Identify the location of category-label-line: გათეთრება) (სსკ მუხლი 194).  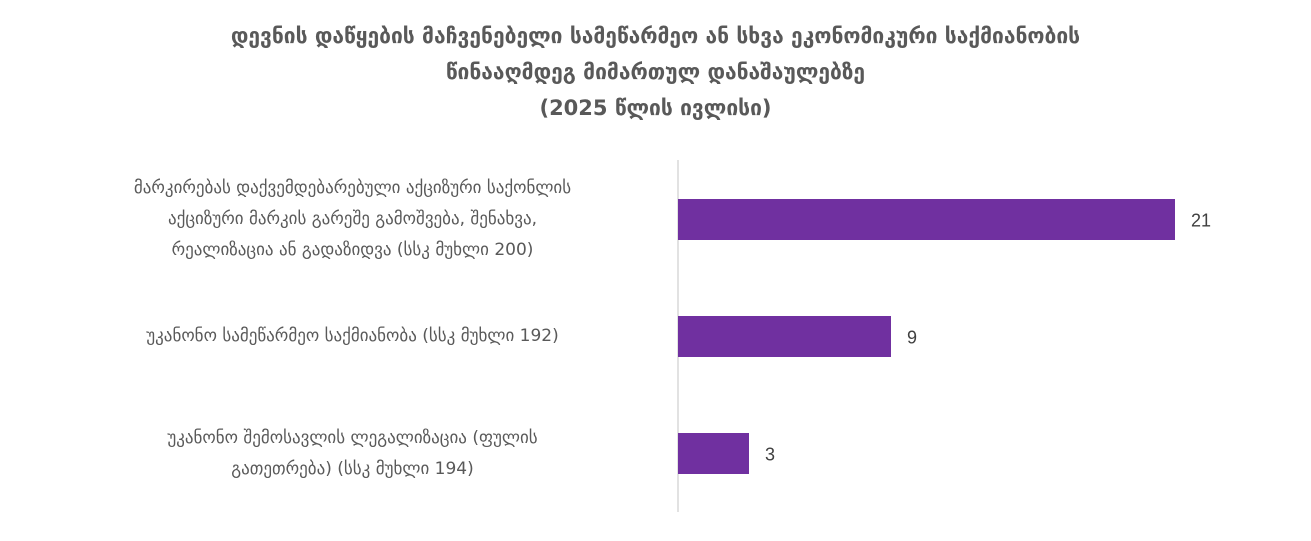
(352, 468).